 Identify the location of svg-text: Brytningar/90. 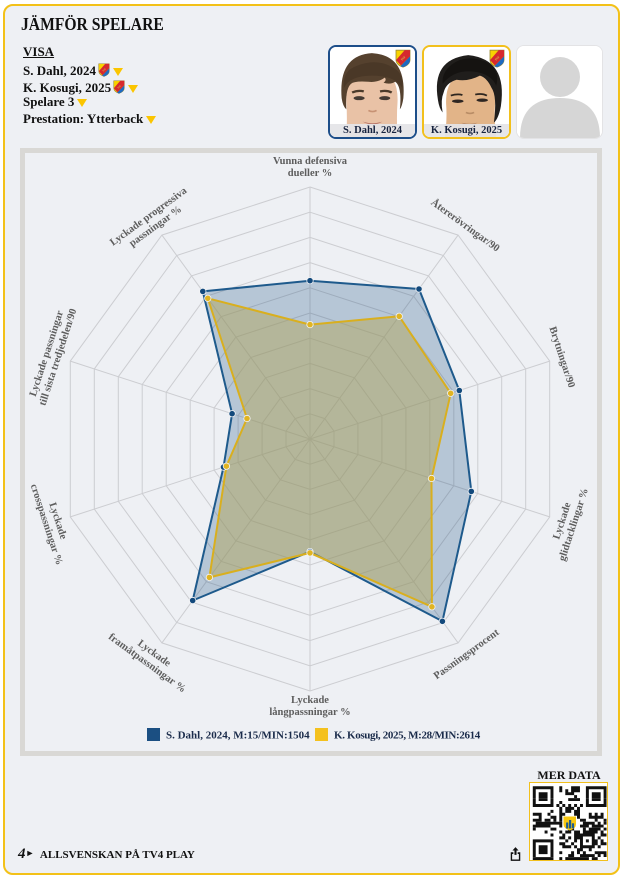
(562, 357).